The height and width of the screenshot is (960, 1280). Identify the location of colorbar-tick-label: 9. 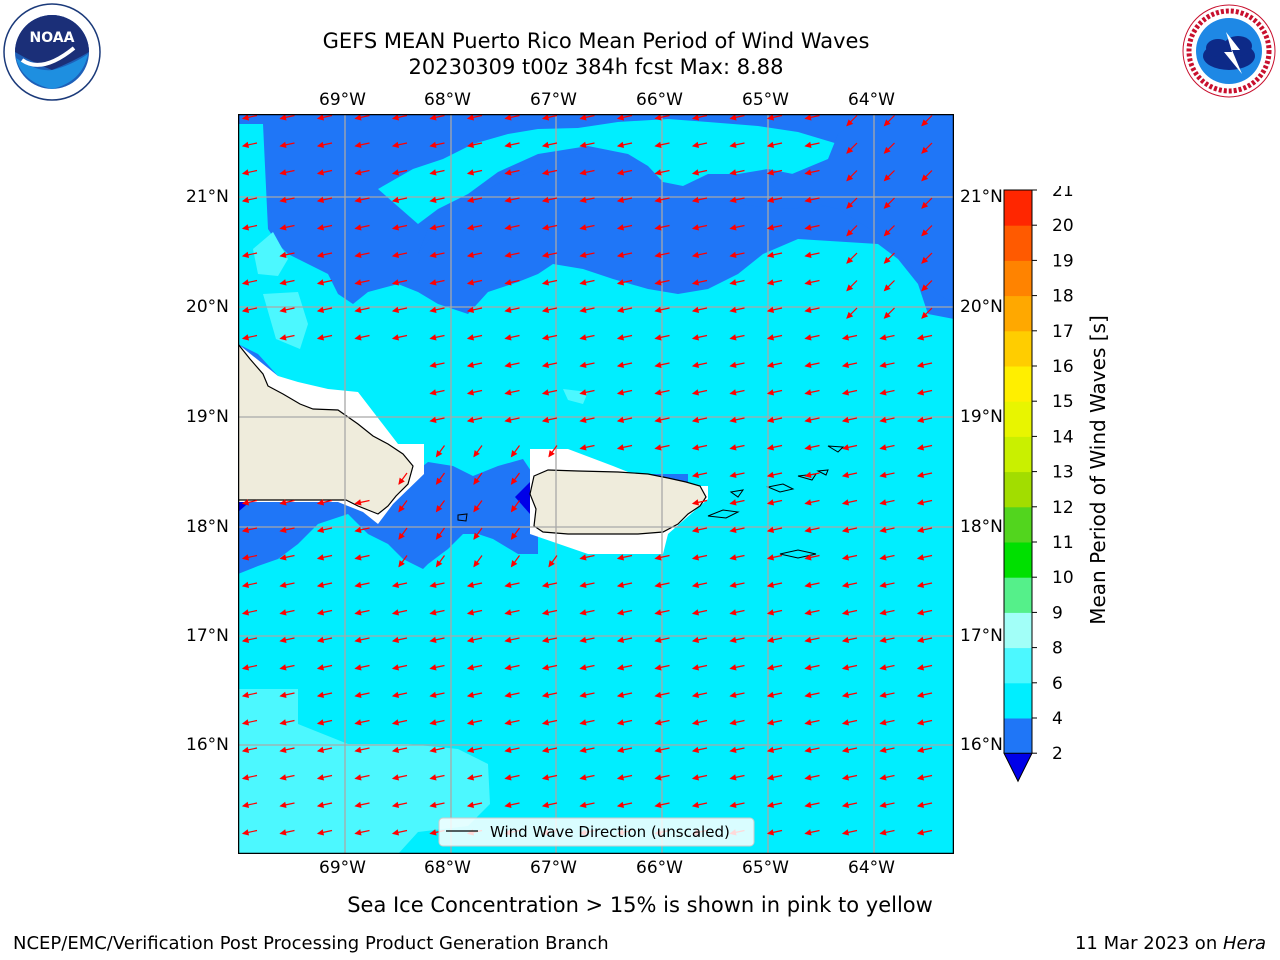
(1057, 613).